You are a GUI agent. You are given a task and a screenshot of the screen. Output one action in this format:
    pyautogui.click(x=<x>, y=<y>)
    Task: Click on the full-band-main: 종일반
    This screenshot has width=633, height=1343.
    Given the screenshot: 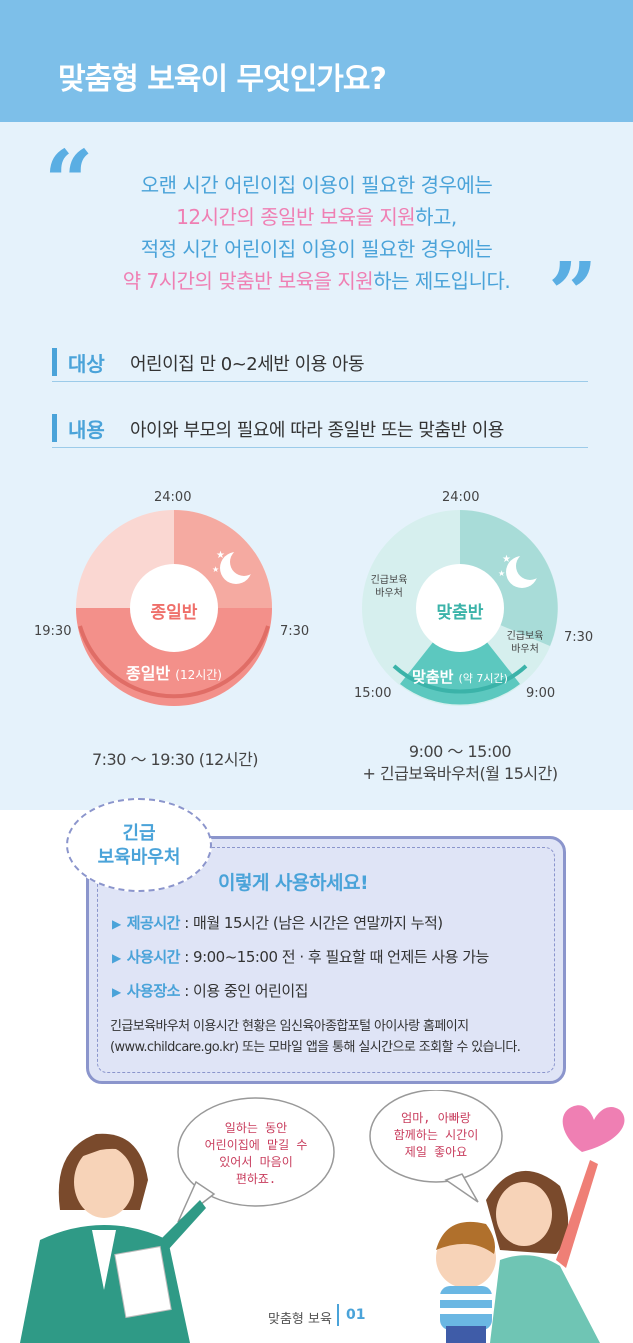 What is the action you would take?
    pyautogui.click(x=148, y=673)
    